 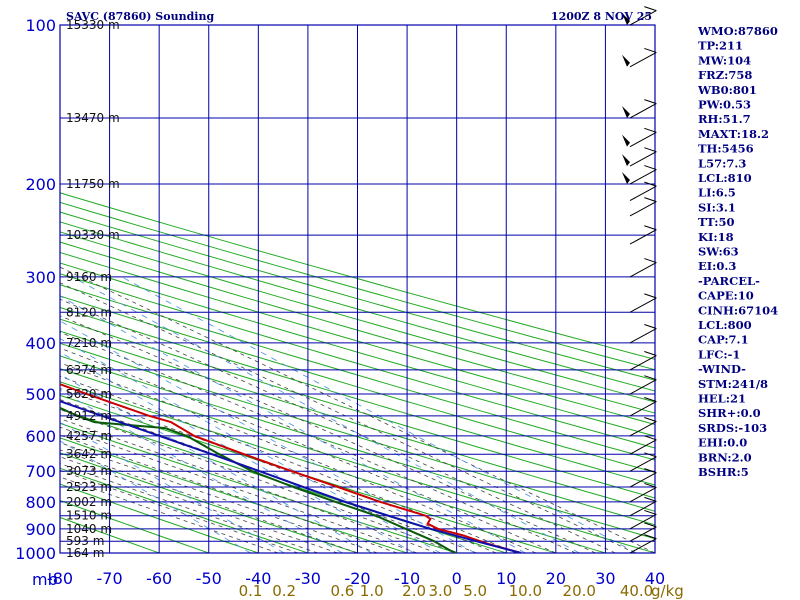 I want to click on index-entry: RH:51.7, so click(x=724, y=119).